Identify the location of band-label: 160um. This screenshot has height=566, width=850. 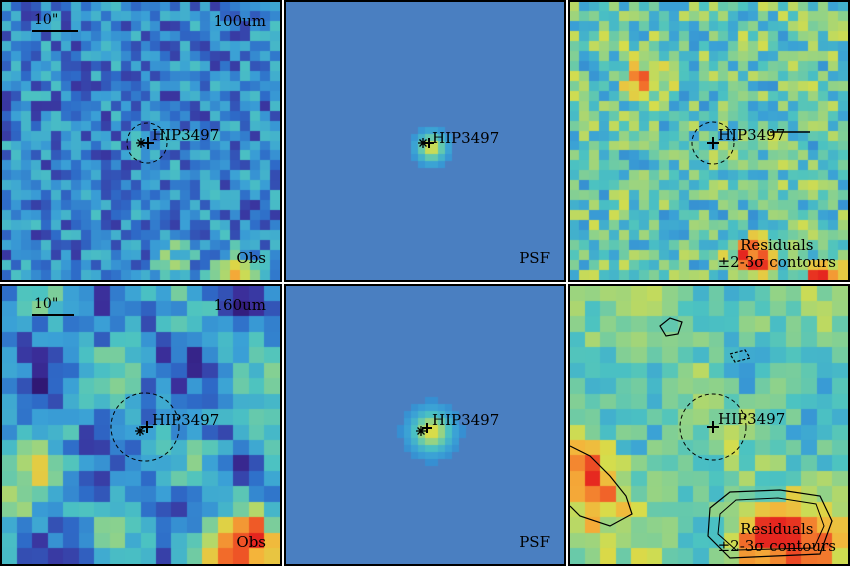
(239, 305).